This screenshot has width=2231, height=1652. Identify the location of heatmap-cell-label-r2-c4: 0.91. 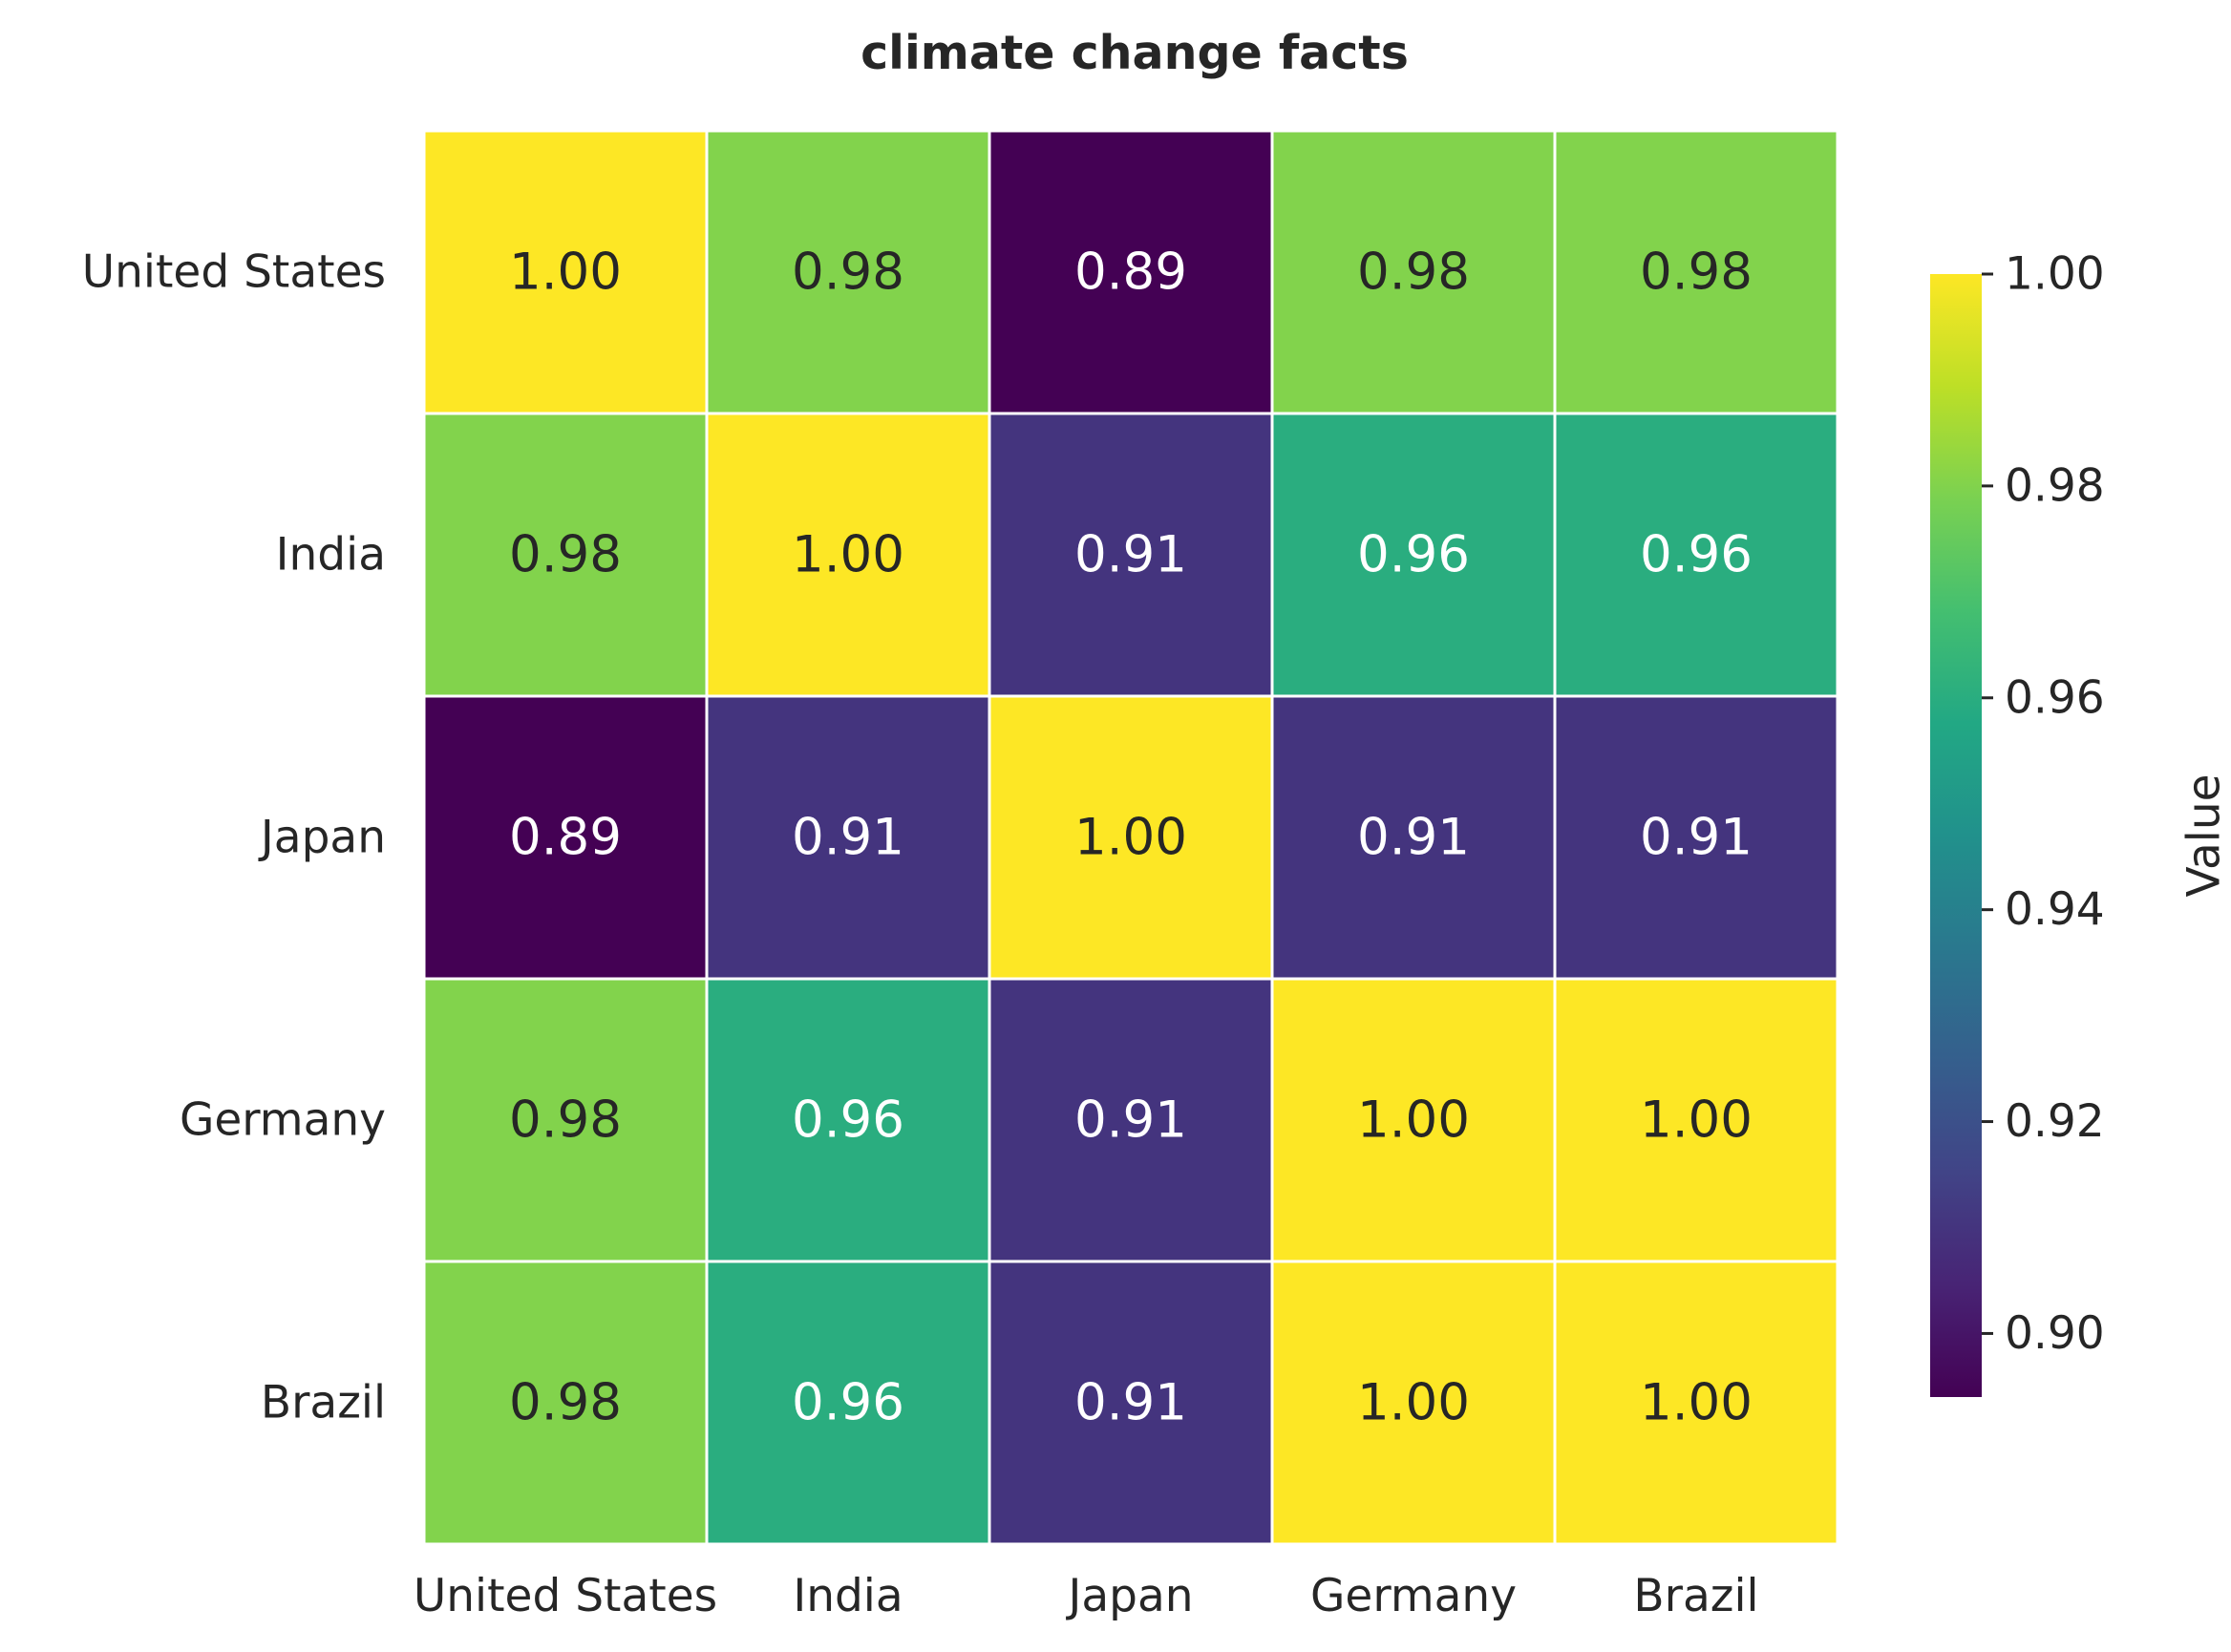
(1696, 838).